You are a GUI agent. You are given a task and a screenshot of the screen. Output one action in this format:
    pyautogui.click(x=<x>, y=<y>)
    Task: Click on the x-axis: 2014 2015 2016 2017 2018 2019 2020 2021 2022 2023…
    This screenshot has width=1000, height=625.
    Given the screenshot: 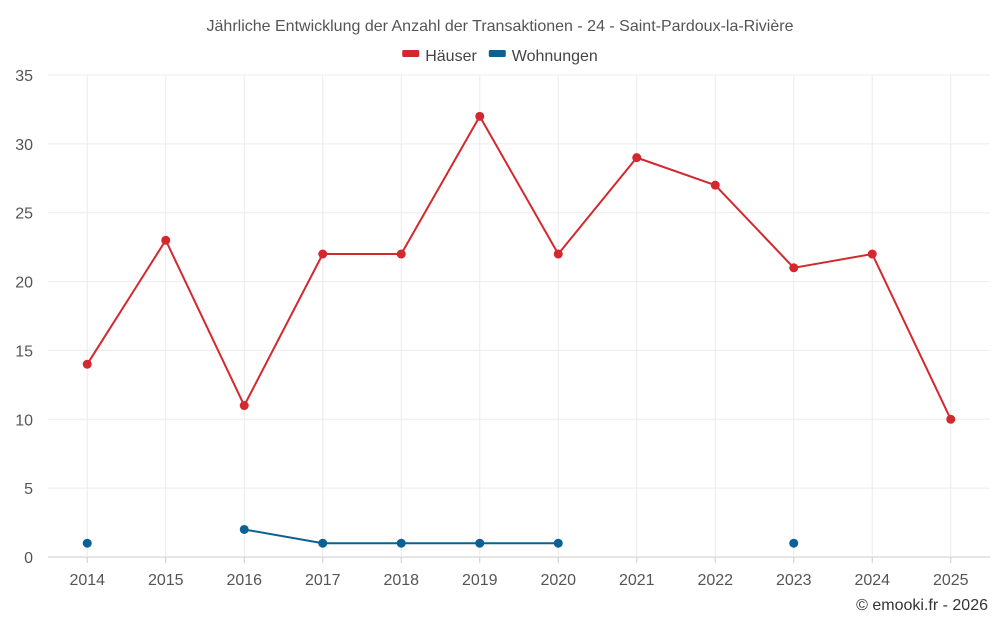 What is the action you would take?
    pyautogui.click(x=519, y=573)
    